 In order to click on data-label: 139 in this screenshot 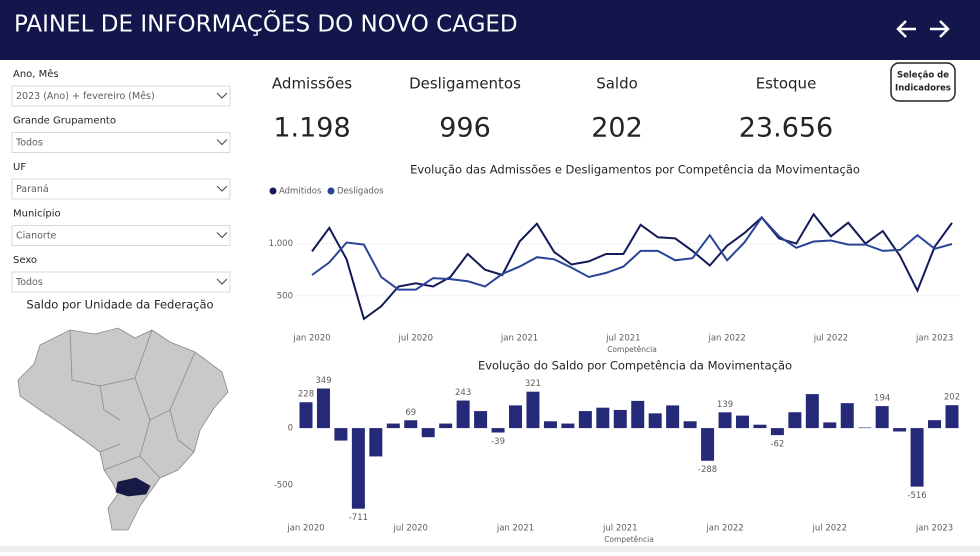, I will do `click(725, 405)`.